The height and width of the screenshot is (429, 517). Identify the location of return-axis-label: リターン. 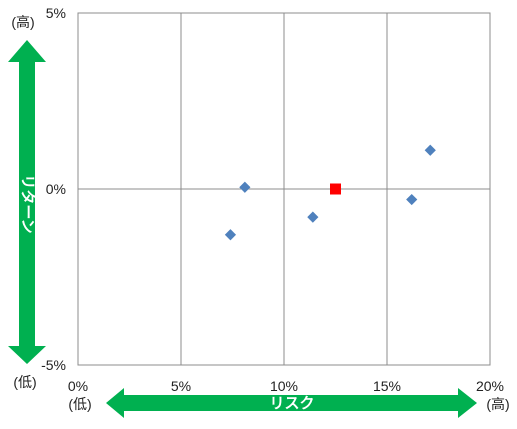
(27, 203).